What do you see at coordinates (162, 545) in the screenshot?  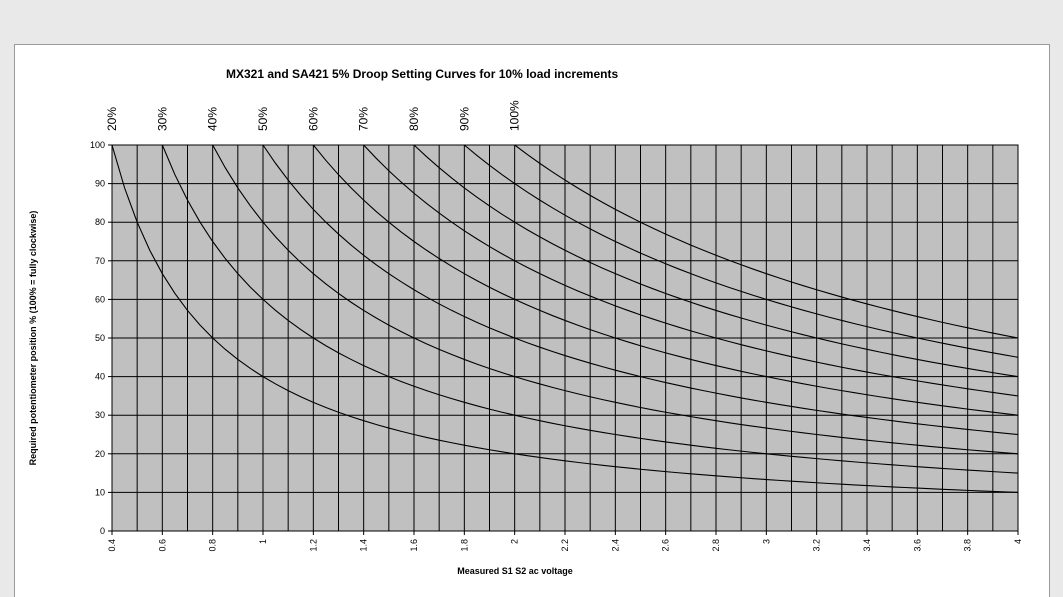 I see `x-tick-label: 0.6` at bounding box center [162, 545].